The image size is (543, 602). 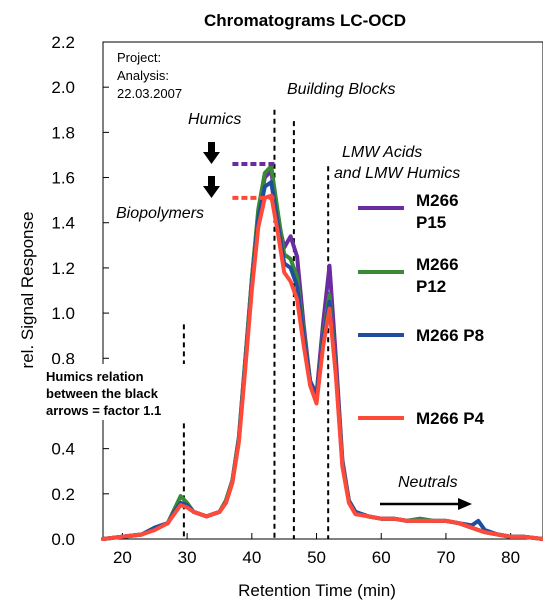 What do you see at coordinates (450, 335) in the screenshot?
I see `legend-label: M266 P8` at bounding box center [450, 335].